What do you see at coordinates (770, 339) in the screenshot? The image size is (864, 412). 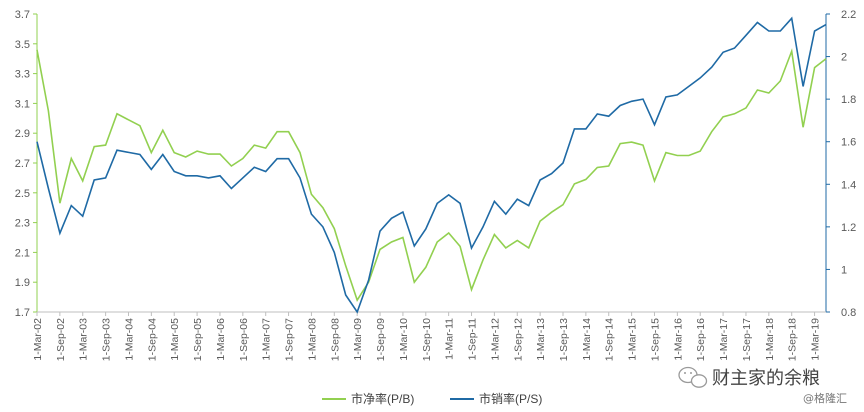 I see `x-tick-label: 1-Mar-18` at bounding box center [770, 339].